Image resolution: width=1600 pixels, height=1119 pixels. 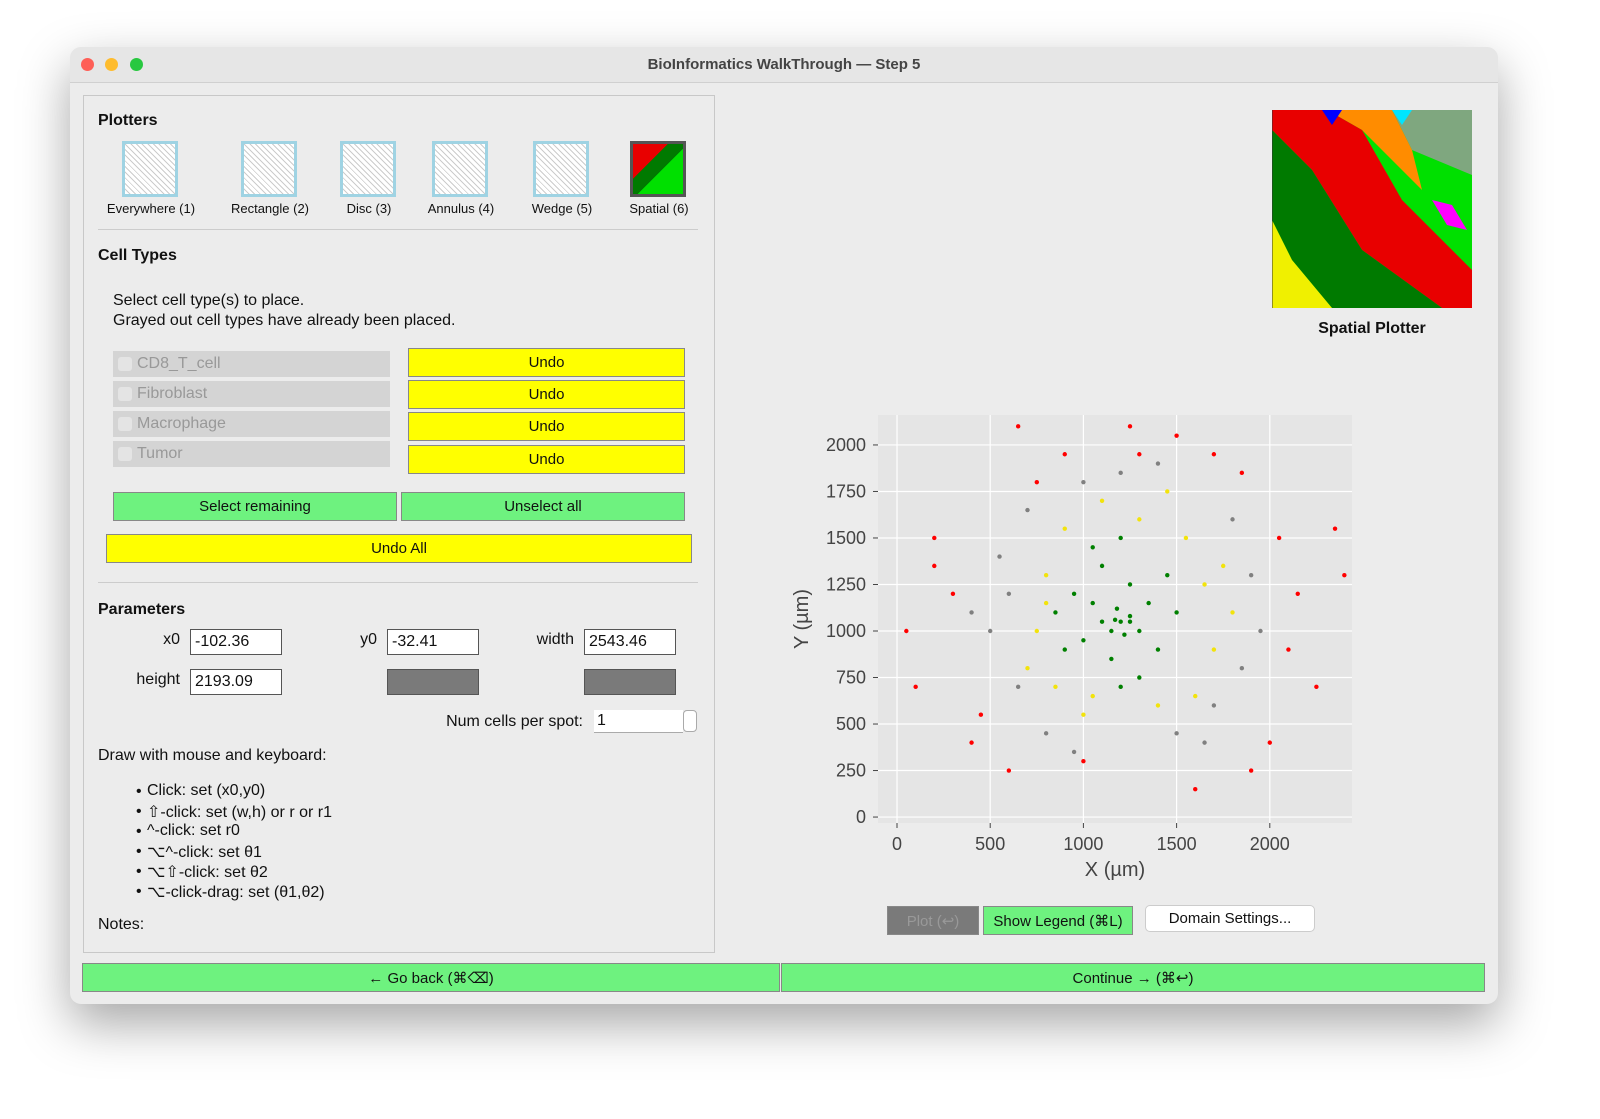 I want to click on continue-button: Continue → (⌘↩), so click(x=1133, y=977).